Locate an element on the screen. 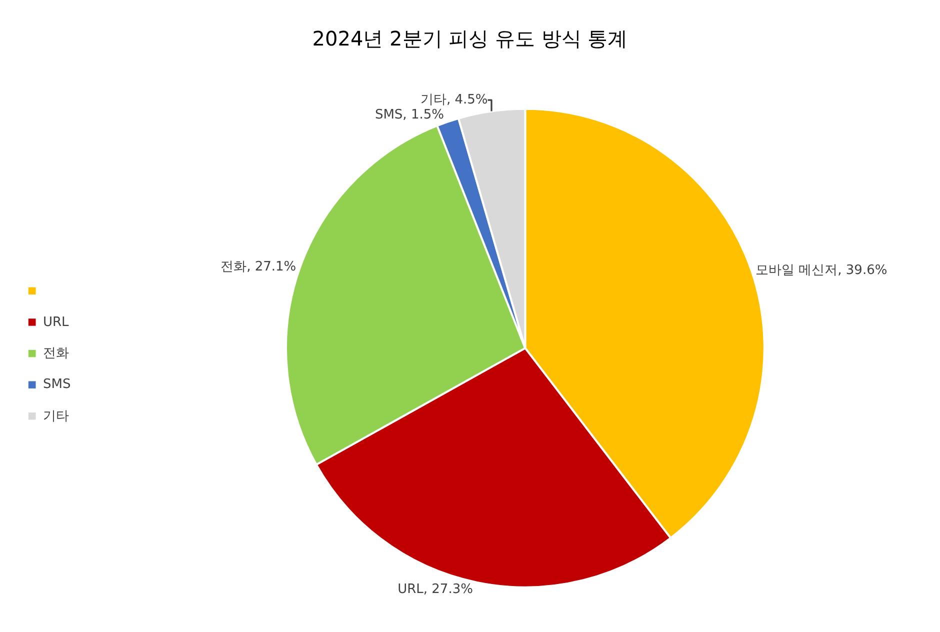  legend-label: 전화 is located at coordinates (56, 353).